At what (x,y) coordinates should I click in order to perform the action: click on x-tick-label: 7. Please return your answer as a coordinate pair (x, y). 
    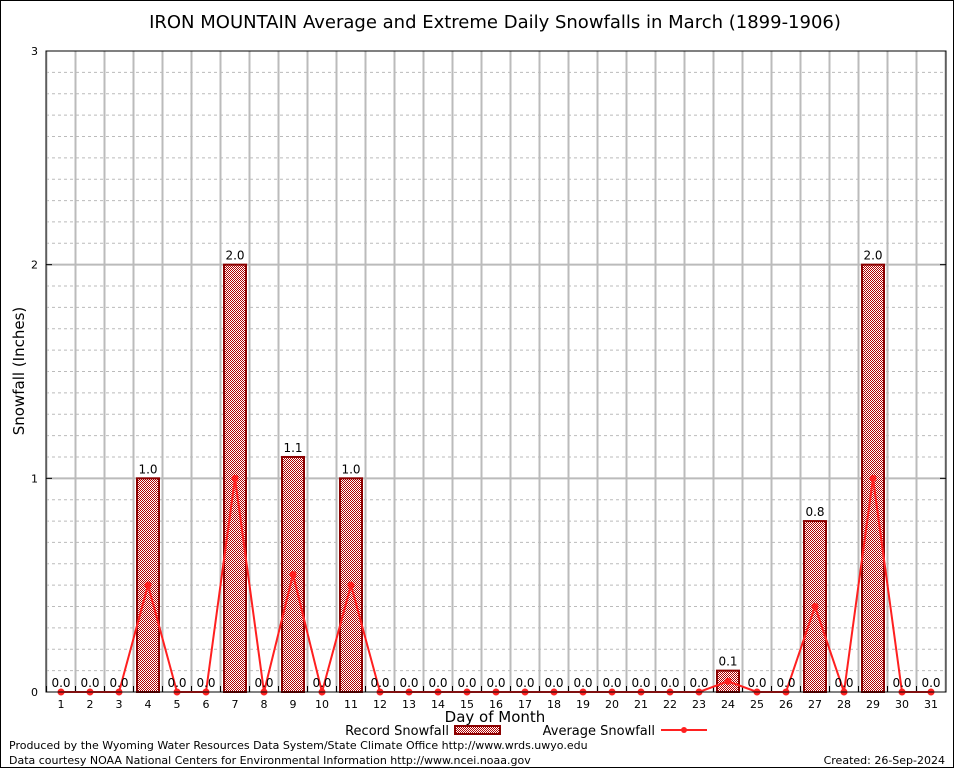
    Looking at the image, I should click on (235, 704).